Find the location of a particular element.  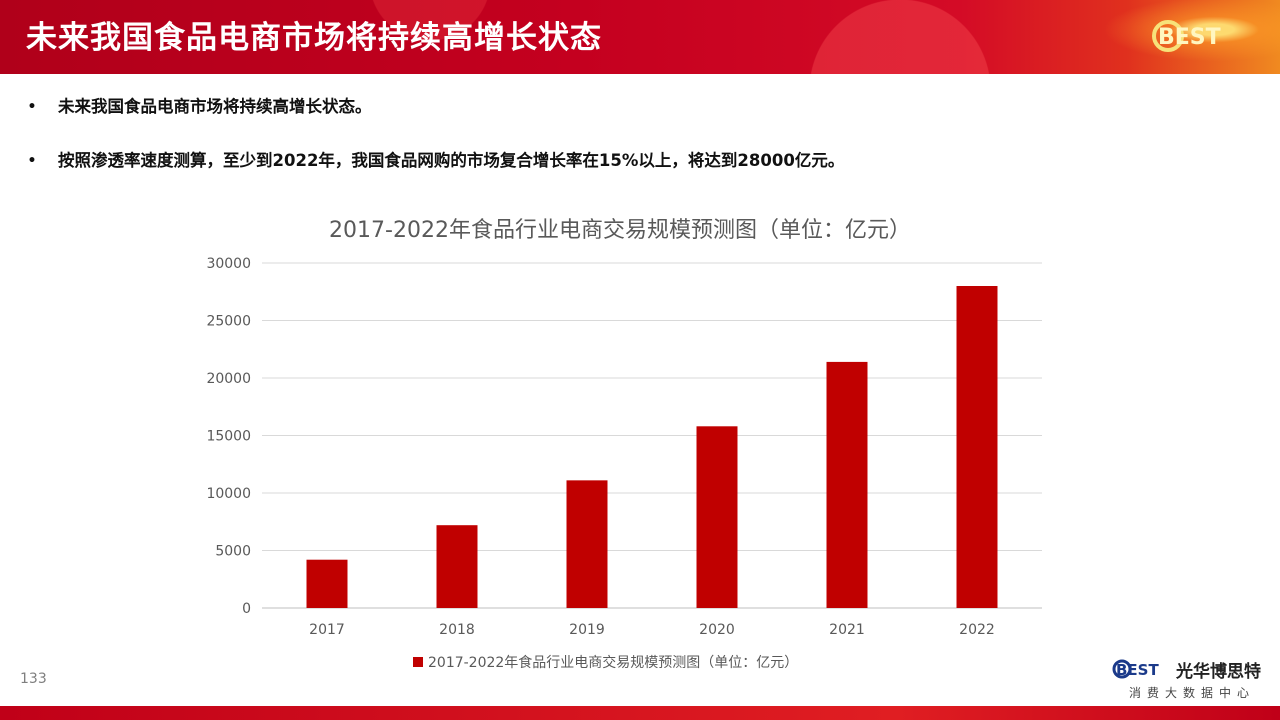

y-tick-label: 0 is located at coordinates (246, 609).